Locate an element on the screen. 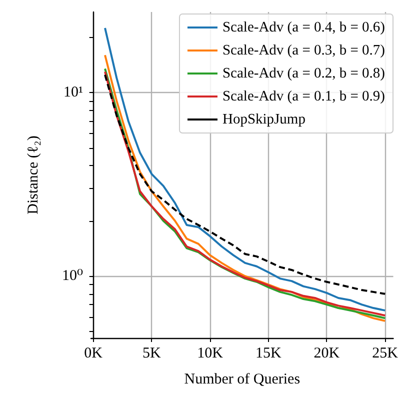 The width and height of the screenshot is (409, 406). y-axis-title: Distance (ℓ₂) is located at coordinates (34, 175).